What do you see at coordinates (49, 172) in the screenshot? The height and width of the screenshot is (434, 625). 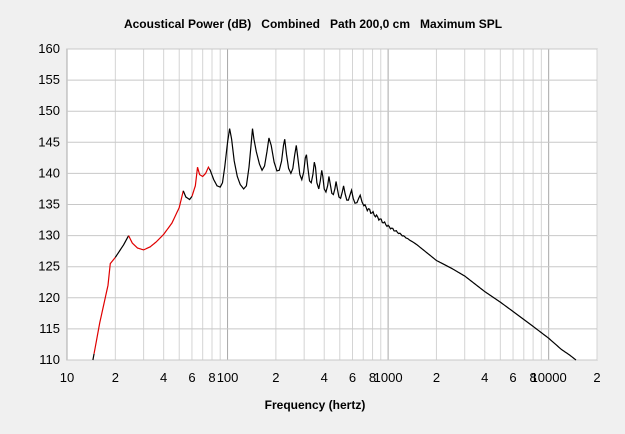 I see `y-tick-label: 140` at bounding box center [49, 172].